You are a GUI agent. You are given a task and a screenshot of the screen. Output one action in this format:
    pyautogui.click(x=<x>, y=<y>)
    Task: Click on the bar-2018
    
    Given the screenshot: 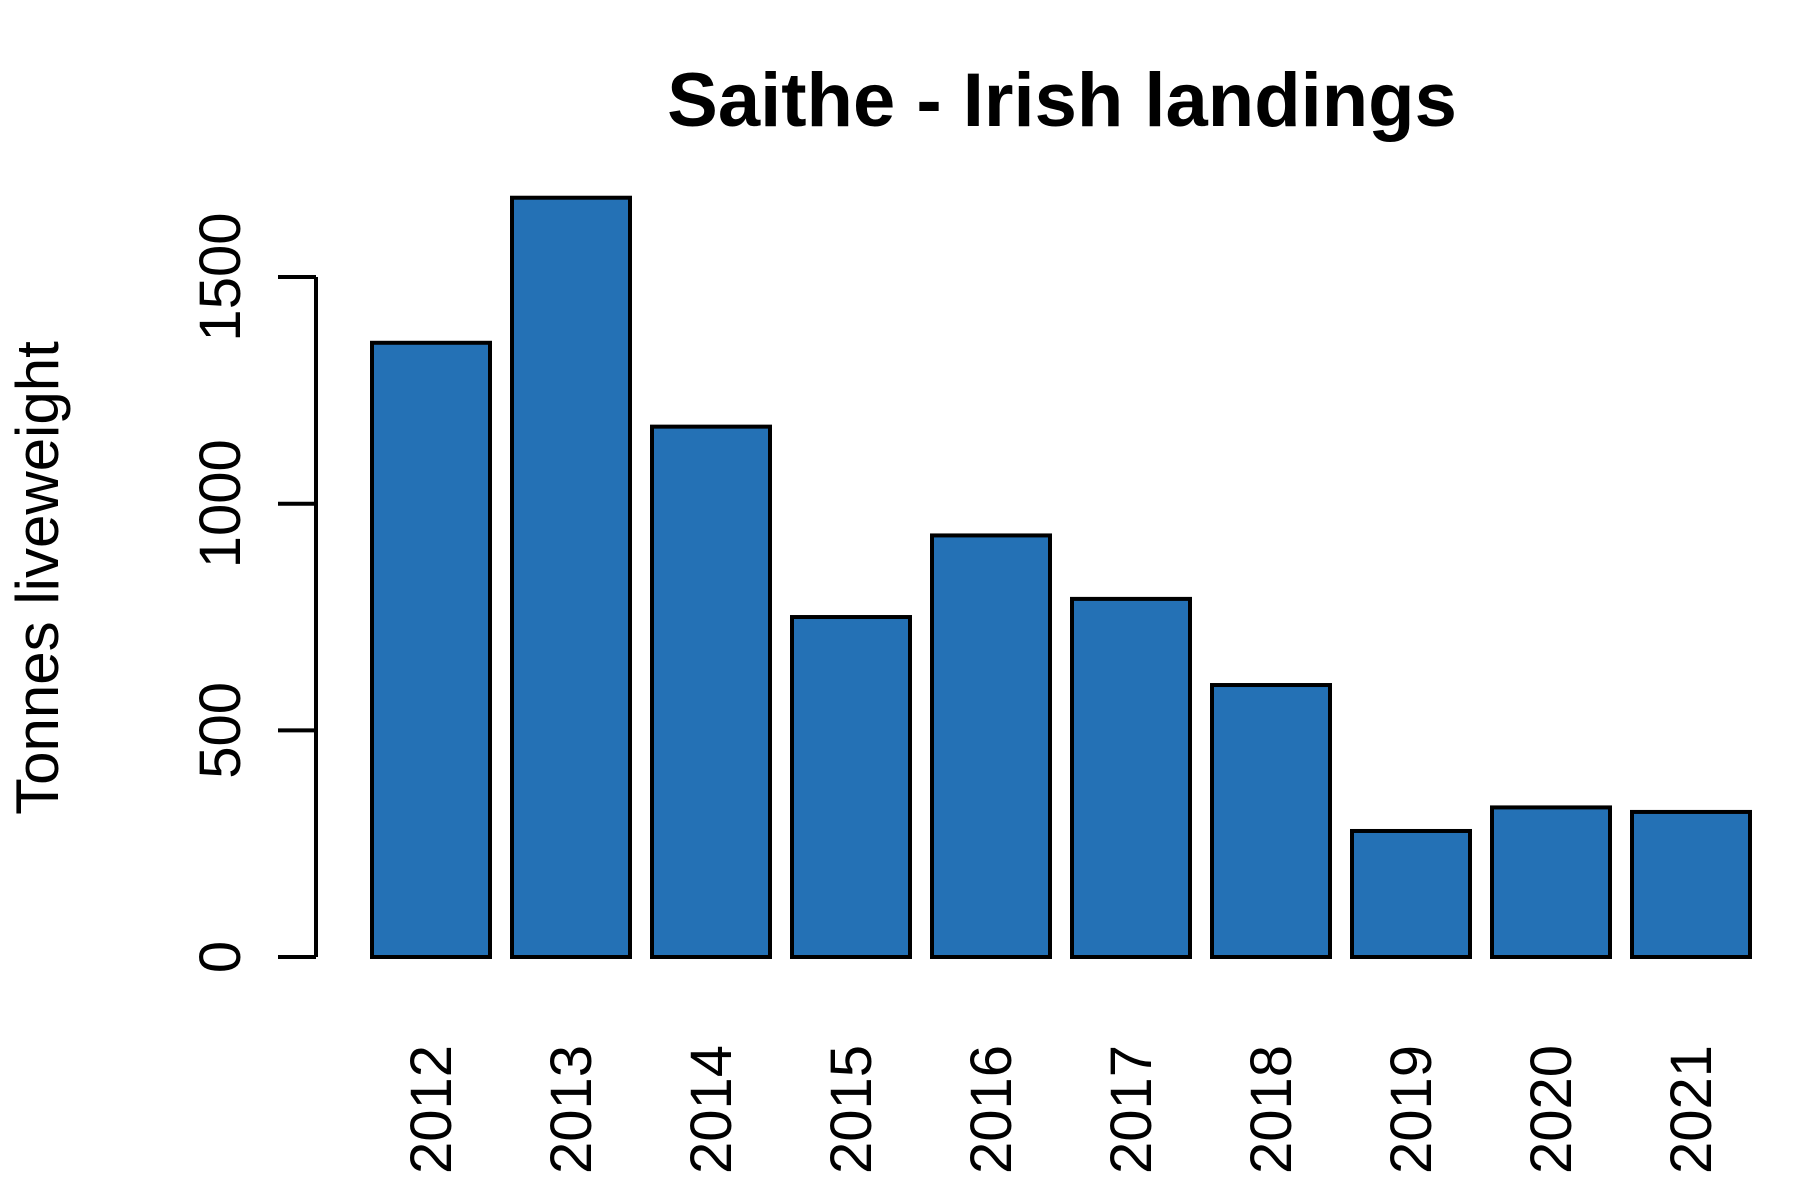 What is the action you would take?
    pyautogui.click(x=1271, y=821)
    